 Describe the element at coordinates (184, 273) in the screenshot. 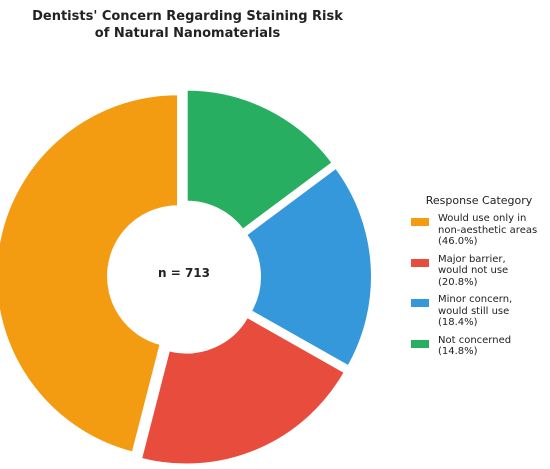

I see `center-label: n = 713` at that location.